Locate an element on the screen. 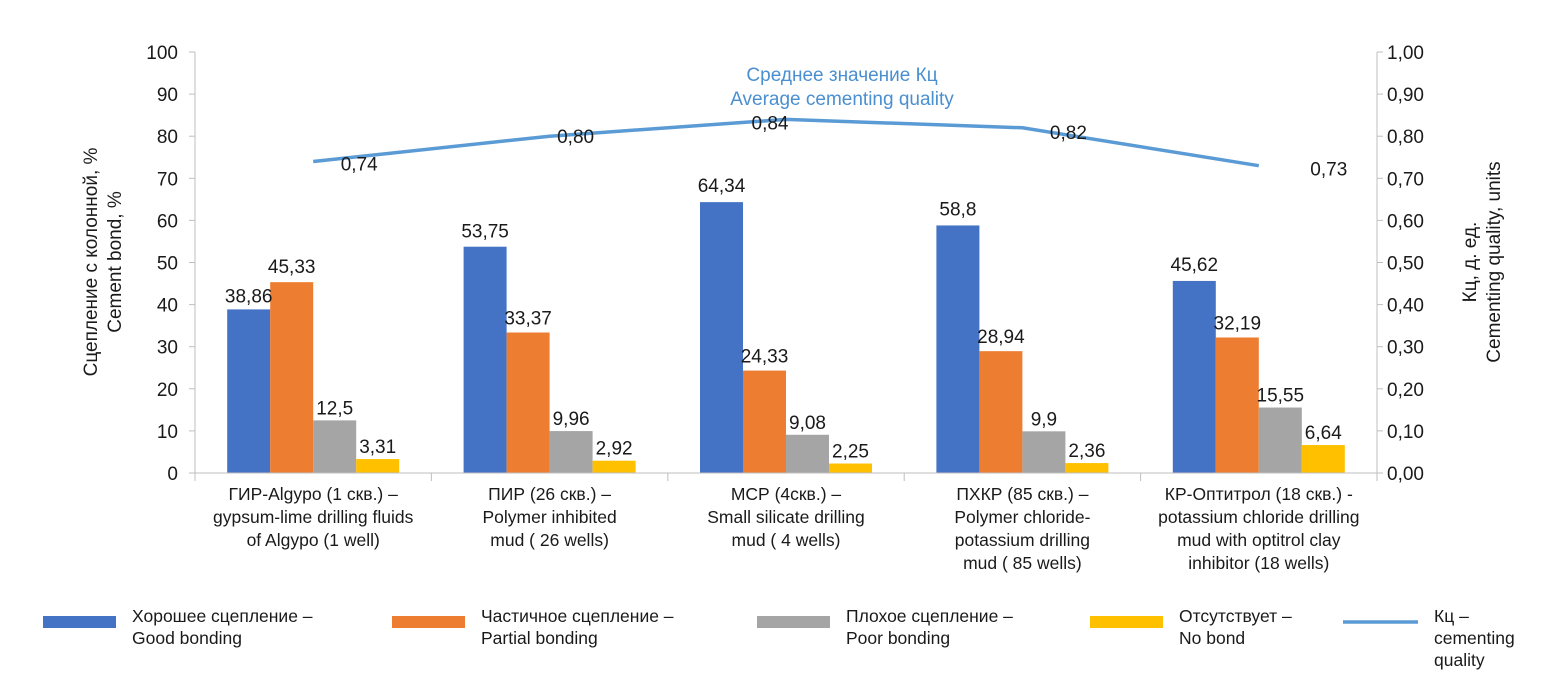 The height and width of the screenshot is (681, 1559). category-label: Small silicate drilling is located at coordinates (786, 517).